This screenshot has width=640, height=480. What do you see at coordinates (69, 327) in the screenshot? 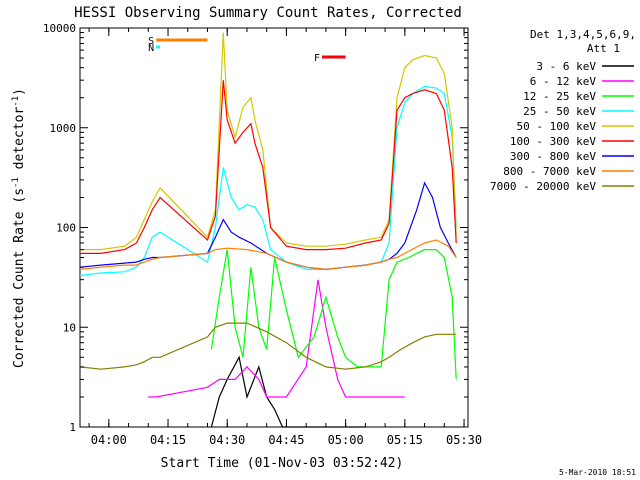
I see `y-tick-label: 10` at bounding box center [69, 327].